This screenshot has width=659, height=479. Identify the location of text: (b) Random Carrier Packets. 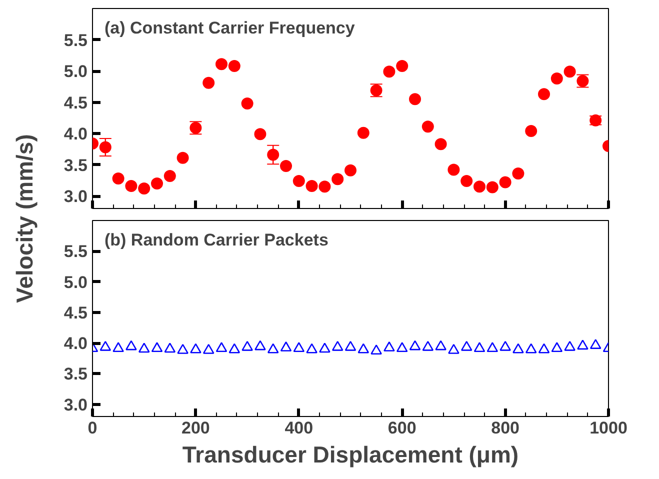
(216, 240).